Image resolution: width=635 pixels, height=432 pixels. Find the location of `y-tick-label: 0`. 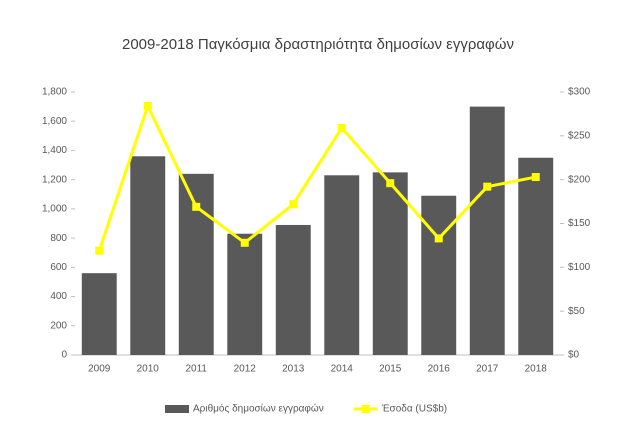

y-tick-label: 0 is located at coordinates (64, 355).